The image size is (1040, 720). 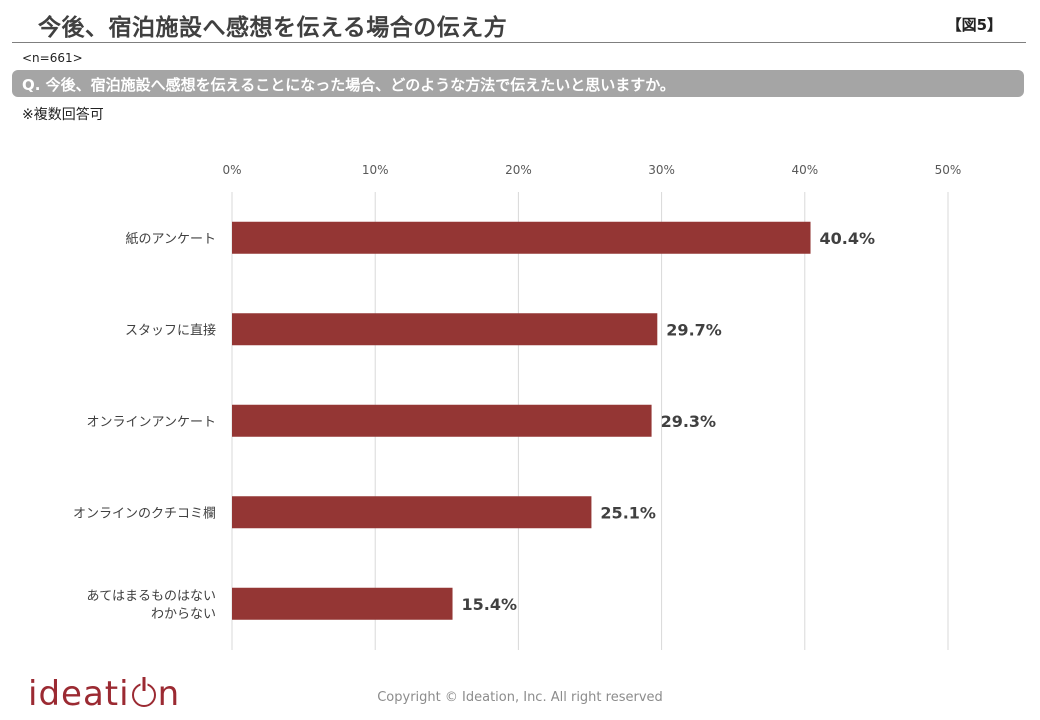 I want to click on data-label: 40.4%, so click(x=848, y=238).